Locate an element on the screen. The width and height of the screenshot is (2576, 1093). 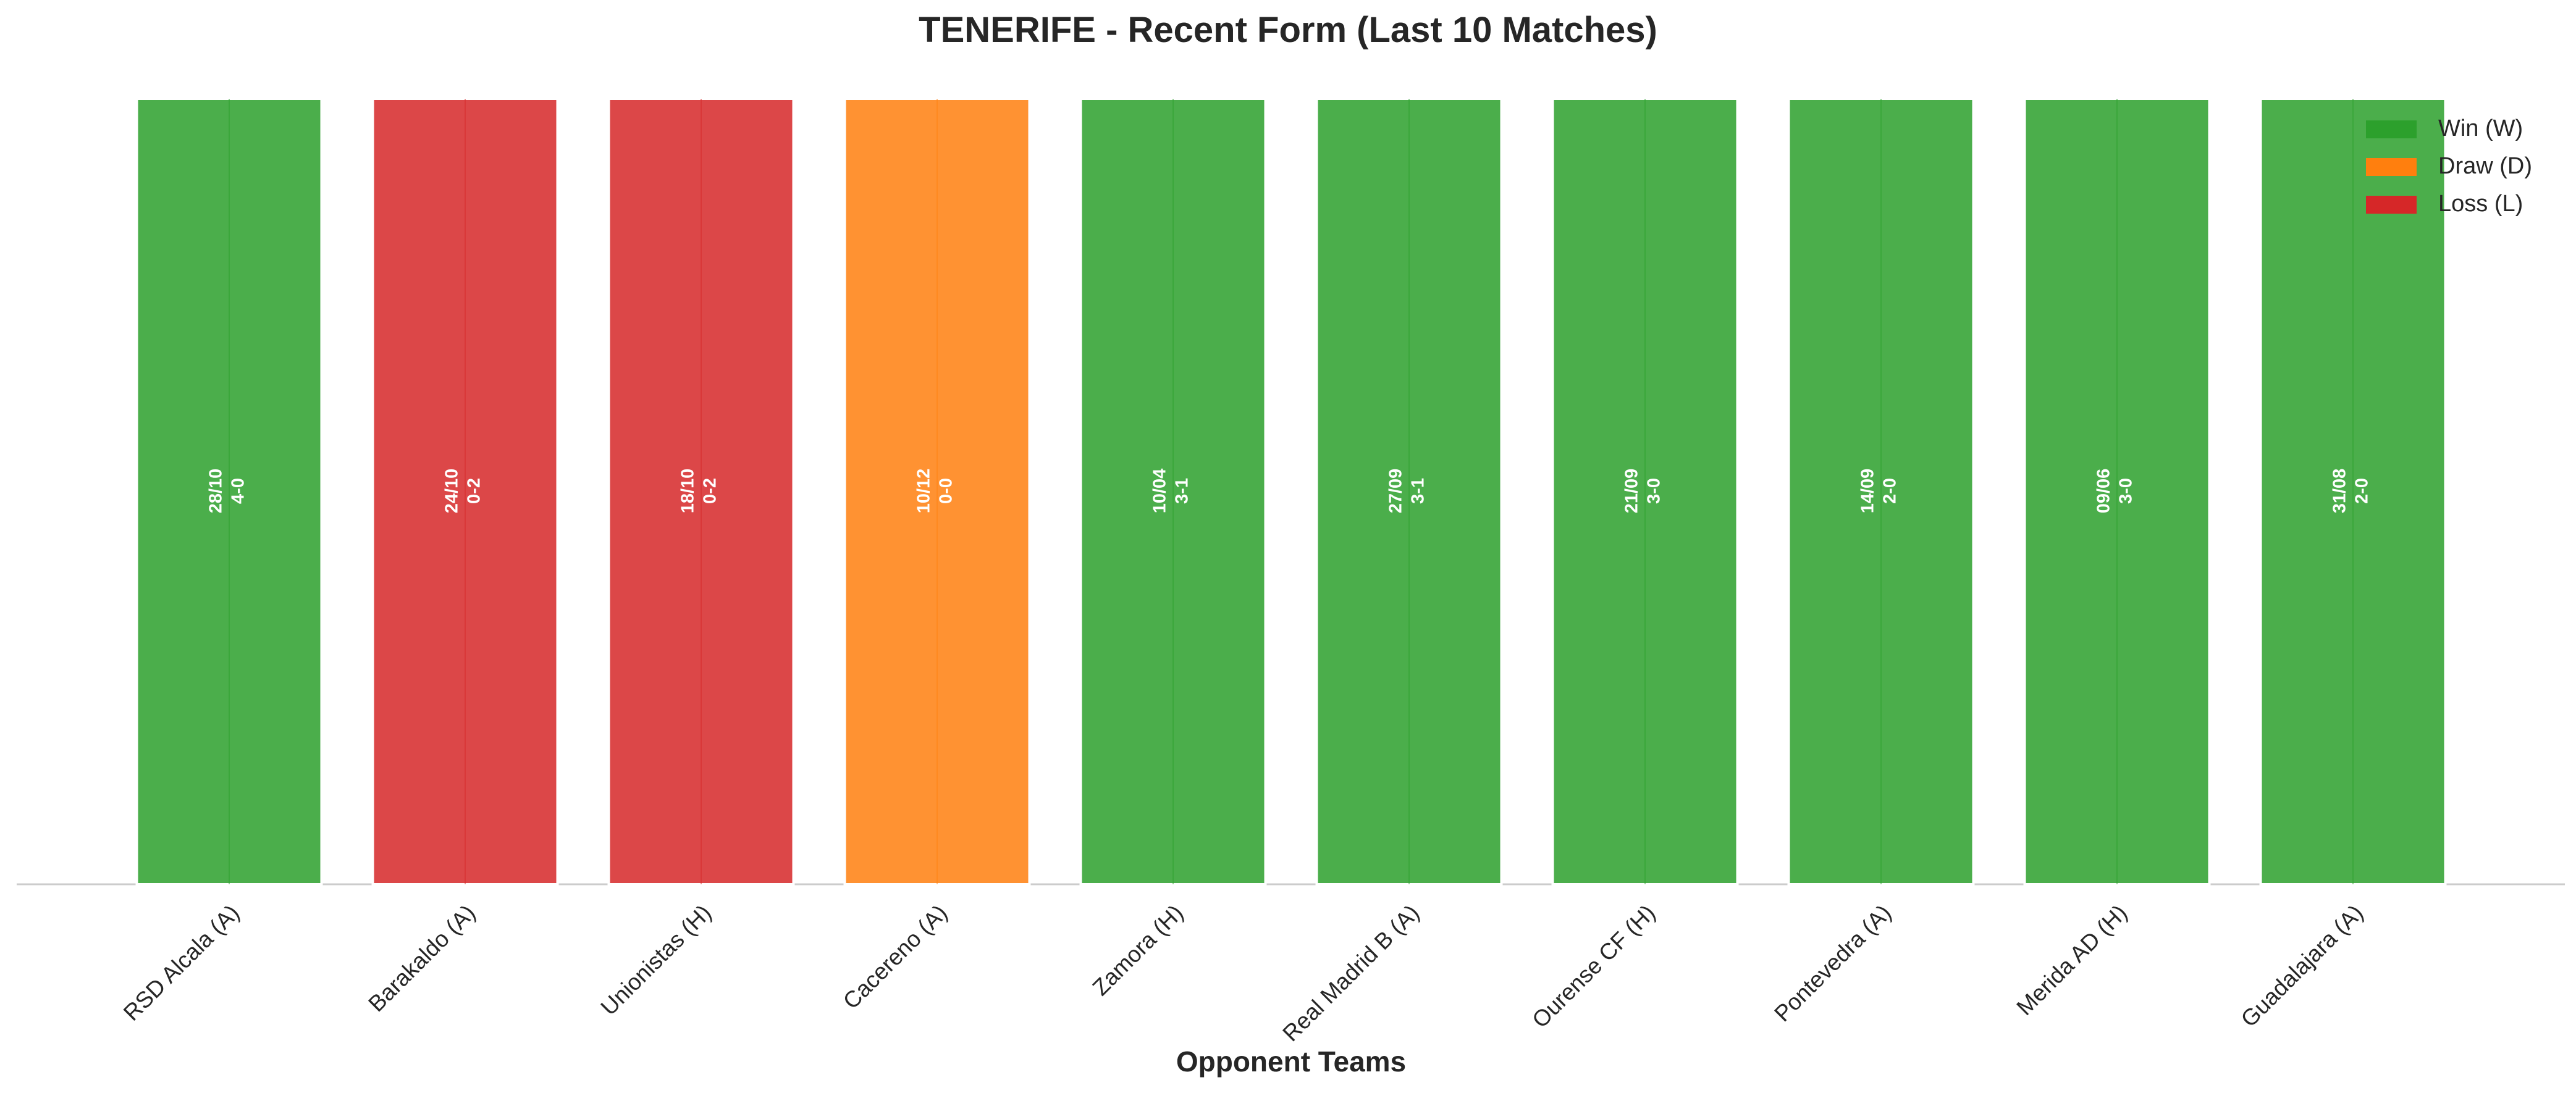
bar-date-label: 10/12 is located at coordinates (924, 491).